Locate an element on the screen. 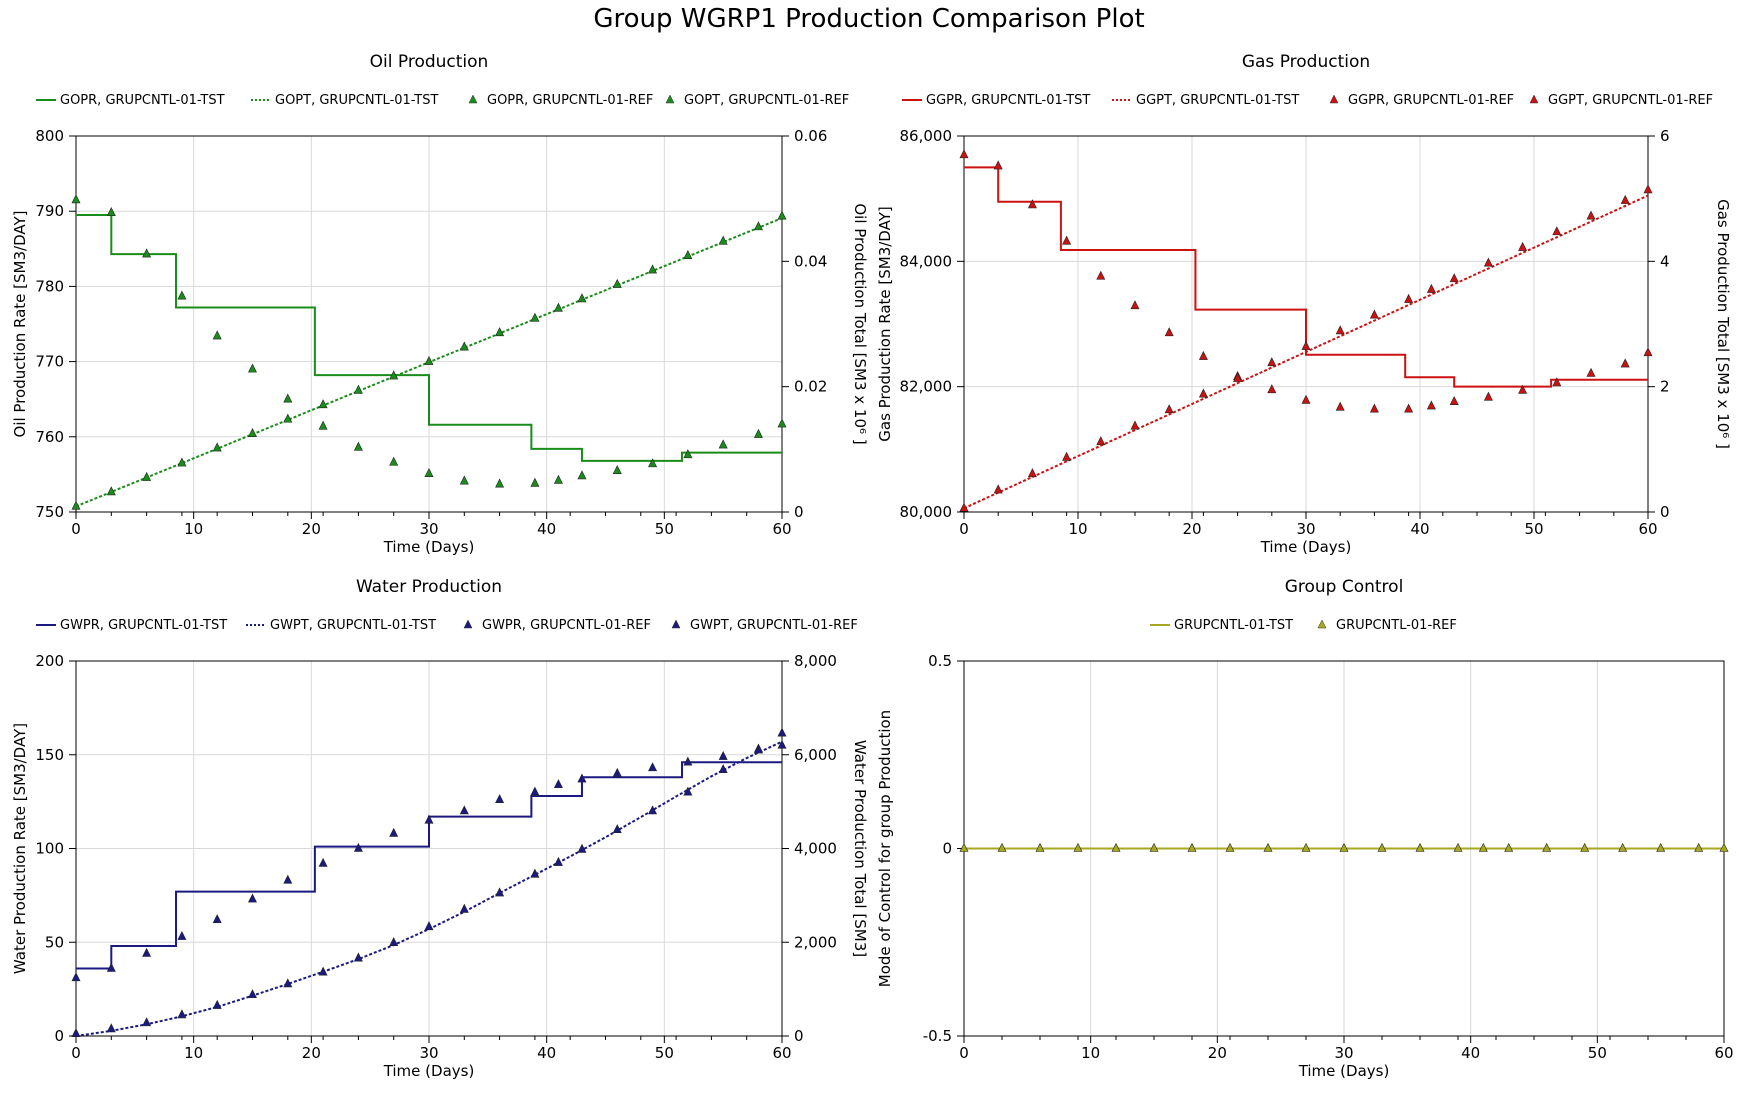 This screenshot has width=1739, height=1107. series-grupcntl-01-ref is located at coordinates (1344, 847).